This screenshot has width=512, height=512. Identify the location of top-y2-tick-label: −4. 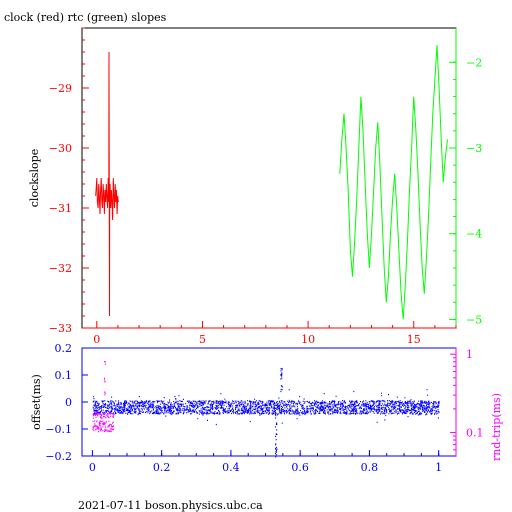
(474, 234).